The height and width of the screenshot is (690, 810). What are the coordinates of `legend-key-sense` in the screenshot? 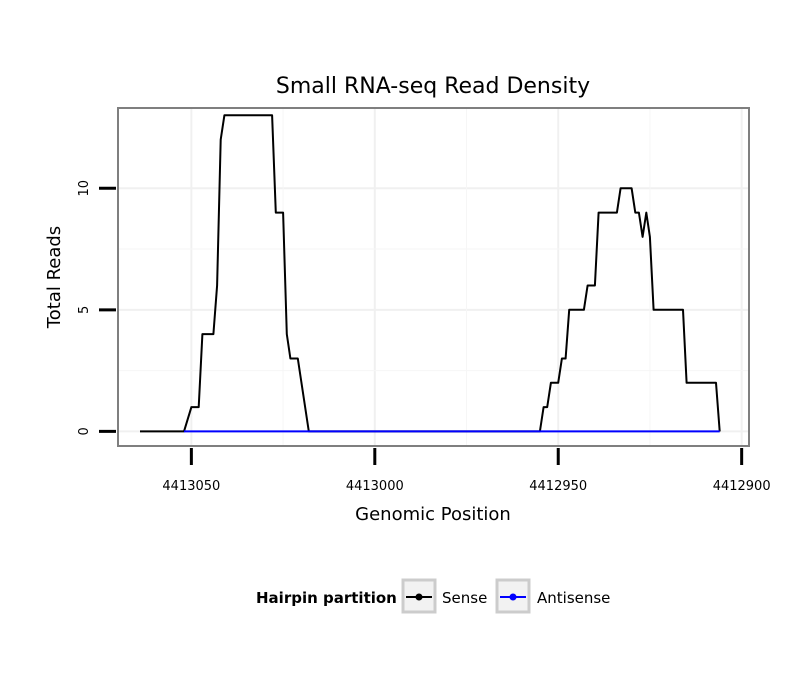 It's located at (419, 596).